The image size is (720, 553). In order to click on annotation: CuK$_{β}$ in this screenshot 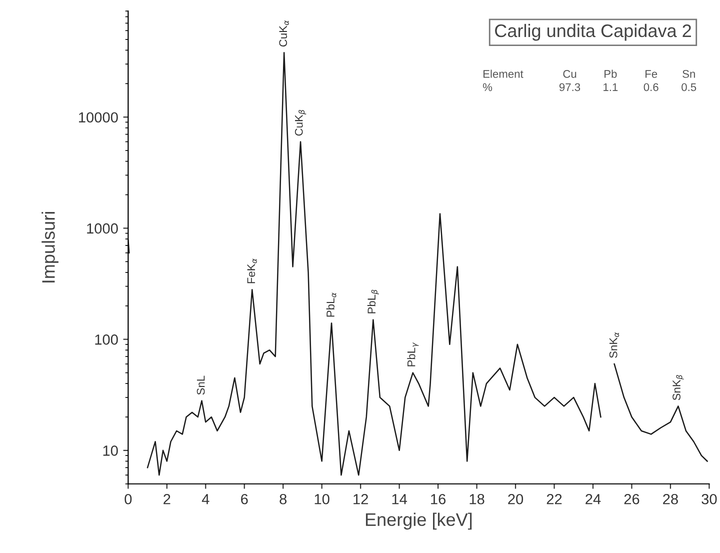, I will do `click(300, 123)`.